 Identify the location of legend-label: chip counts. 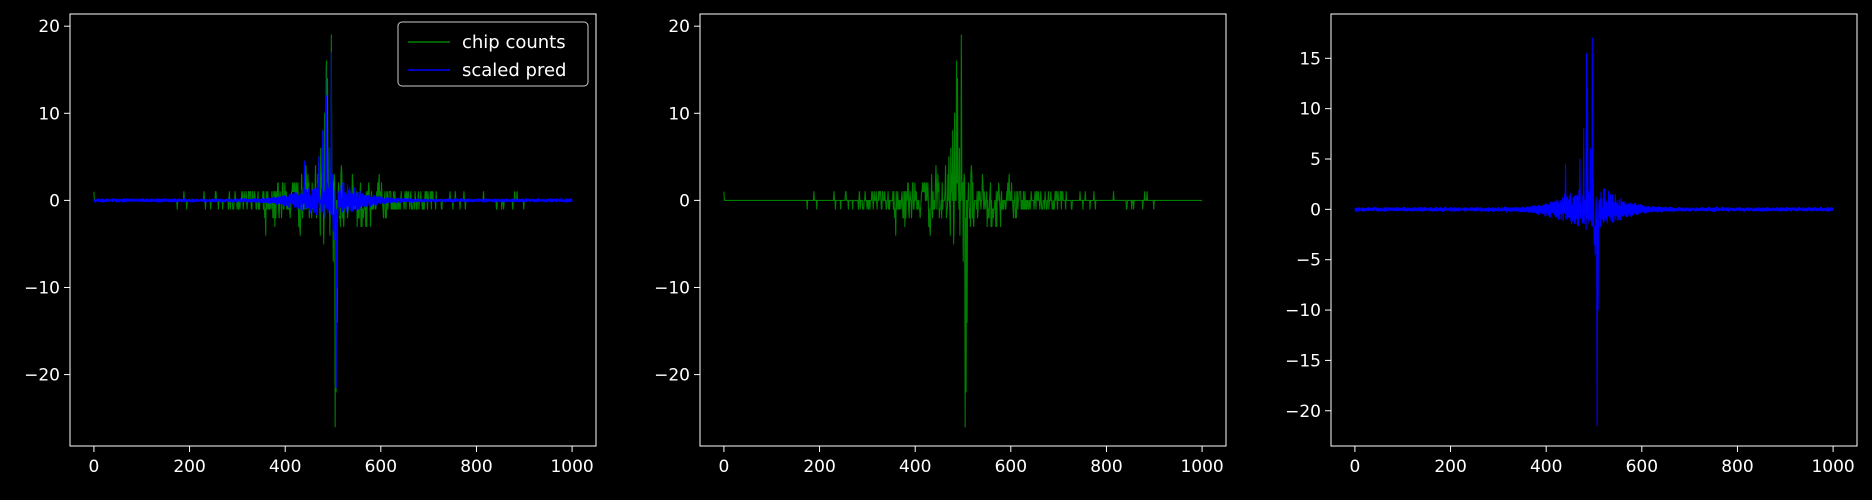
(514, 42).